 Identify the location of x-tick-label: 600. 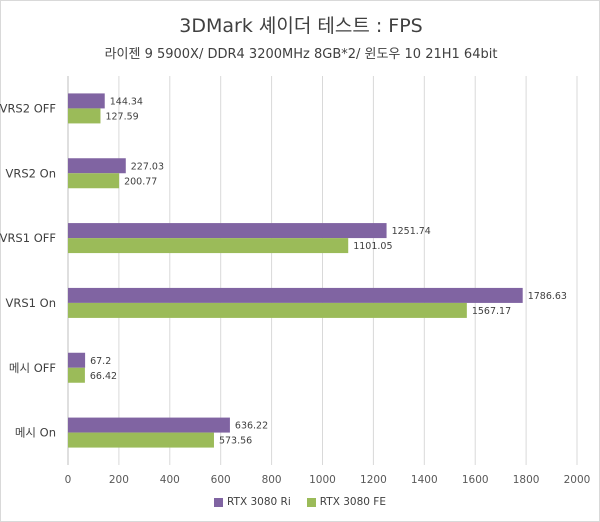
(221, 480).